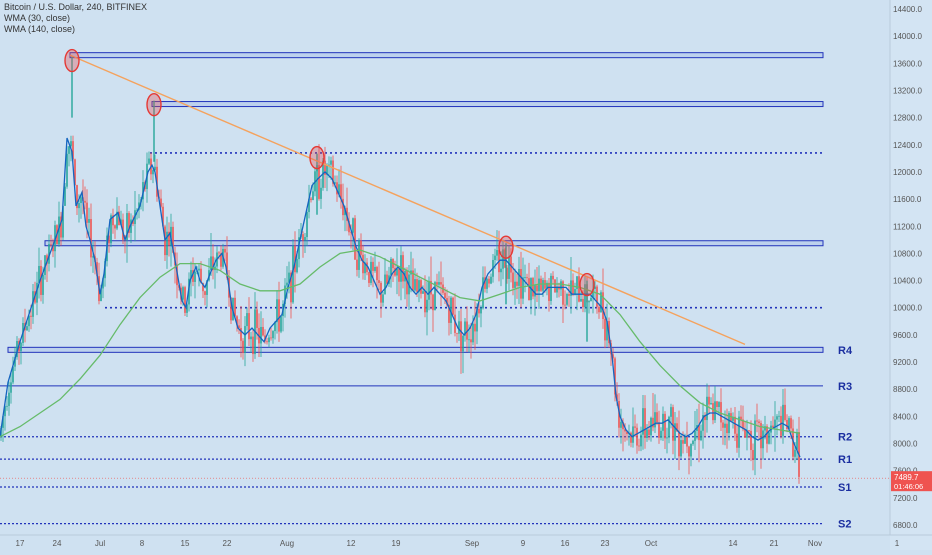  Describe the element at coordinates (651, 543) in the screenshot. I see `x-tick-label: Oct` at that location.